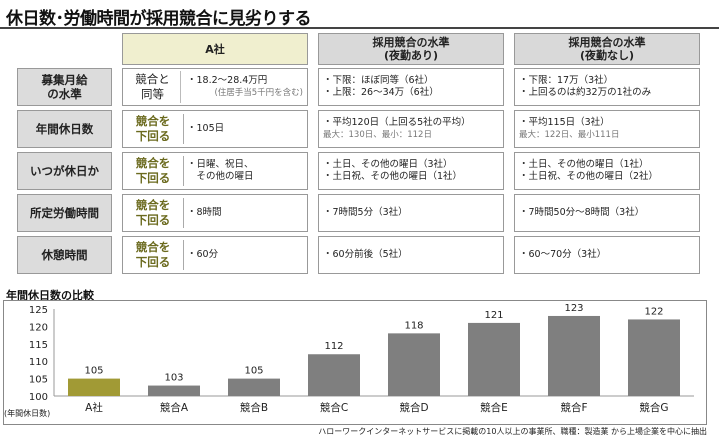  I want to click on row-label: 休憩時間, so click(64, 255).